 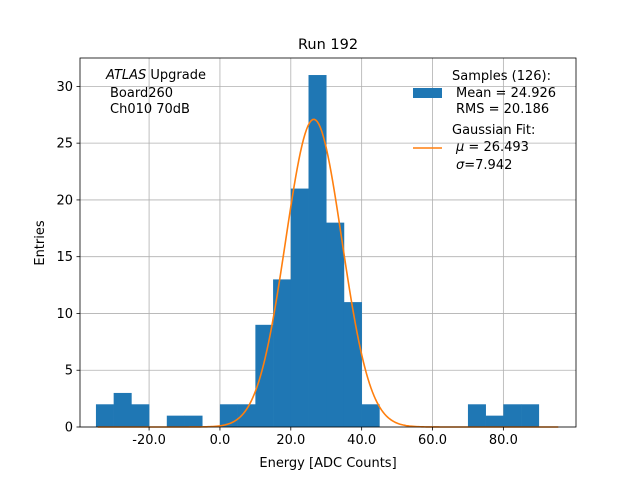 I want to click on x-axis-label: Energy [ADC Counts], so click(x=327, y=463).